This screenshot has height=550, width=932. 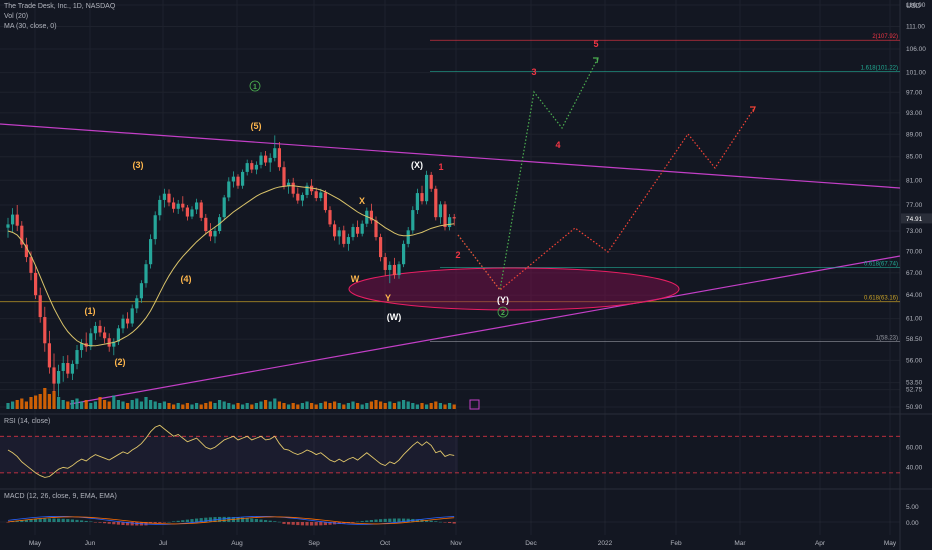 I want to click on macd-legend: MACD (12, 26, close, 9, EMA, EMA), so click(x=60, y=496).